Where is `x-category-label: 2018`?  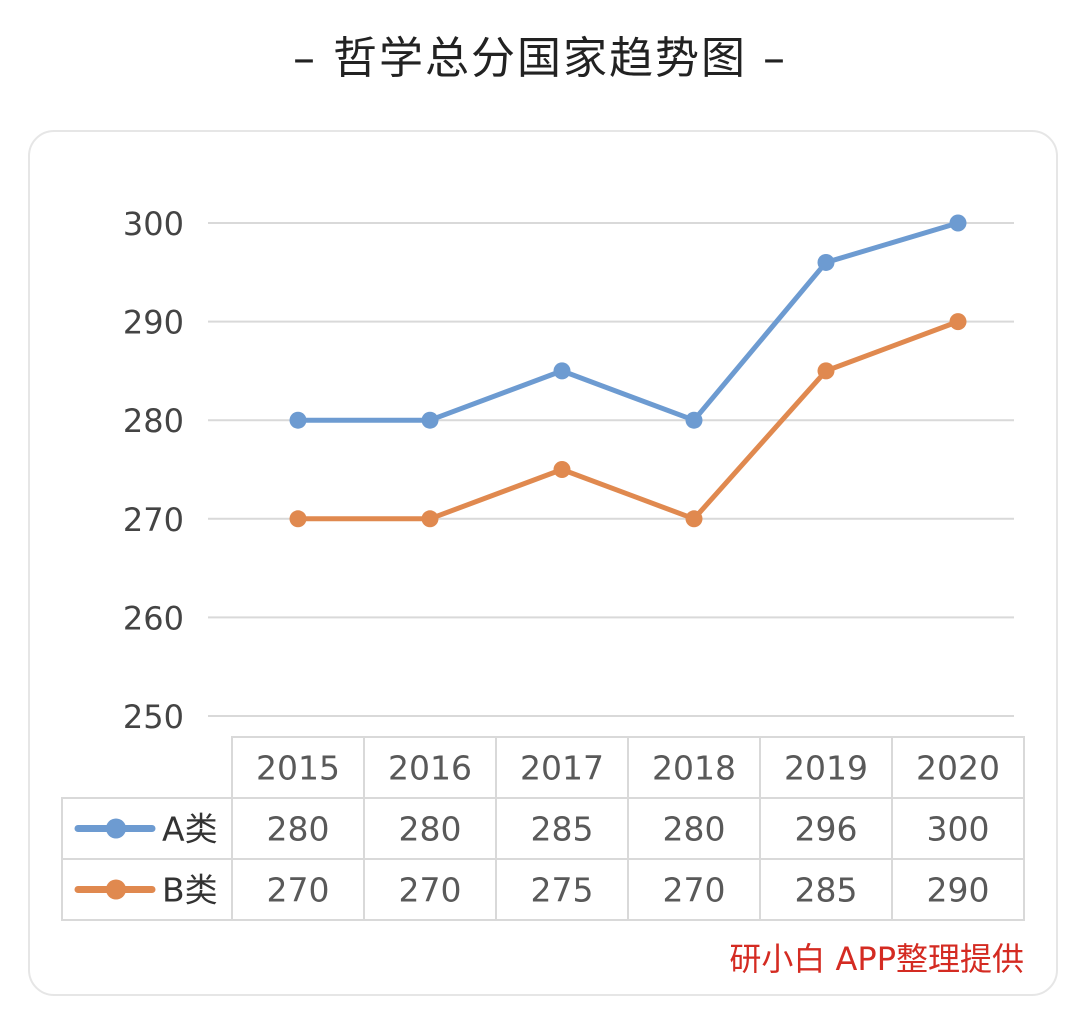
x-category-label: 2018 is located at coordinates (694, 768).